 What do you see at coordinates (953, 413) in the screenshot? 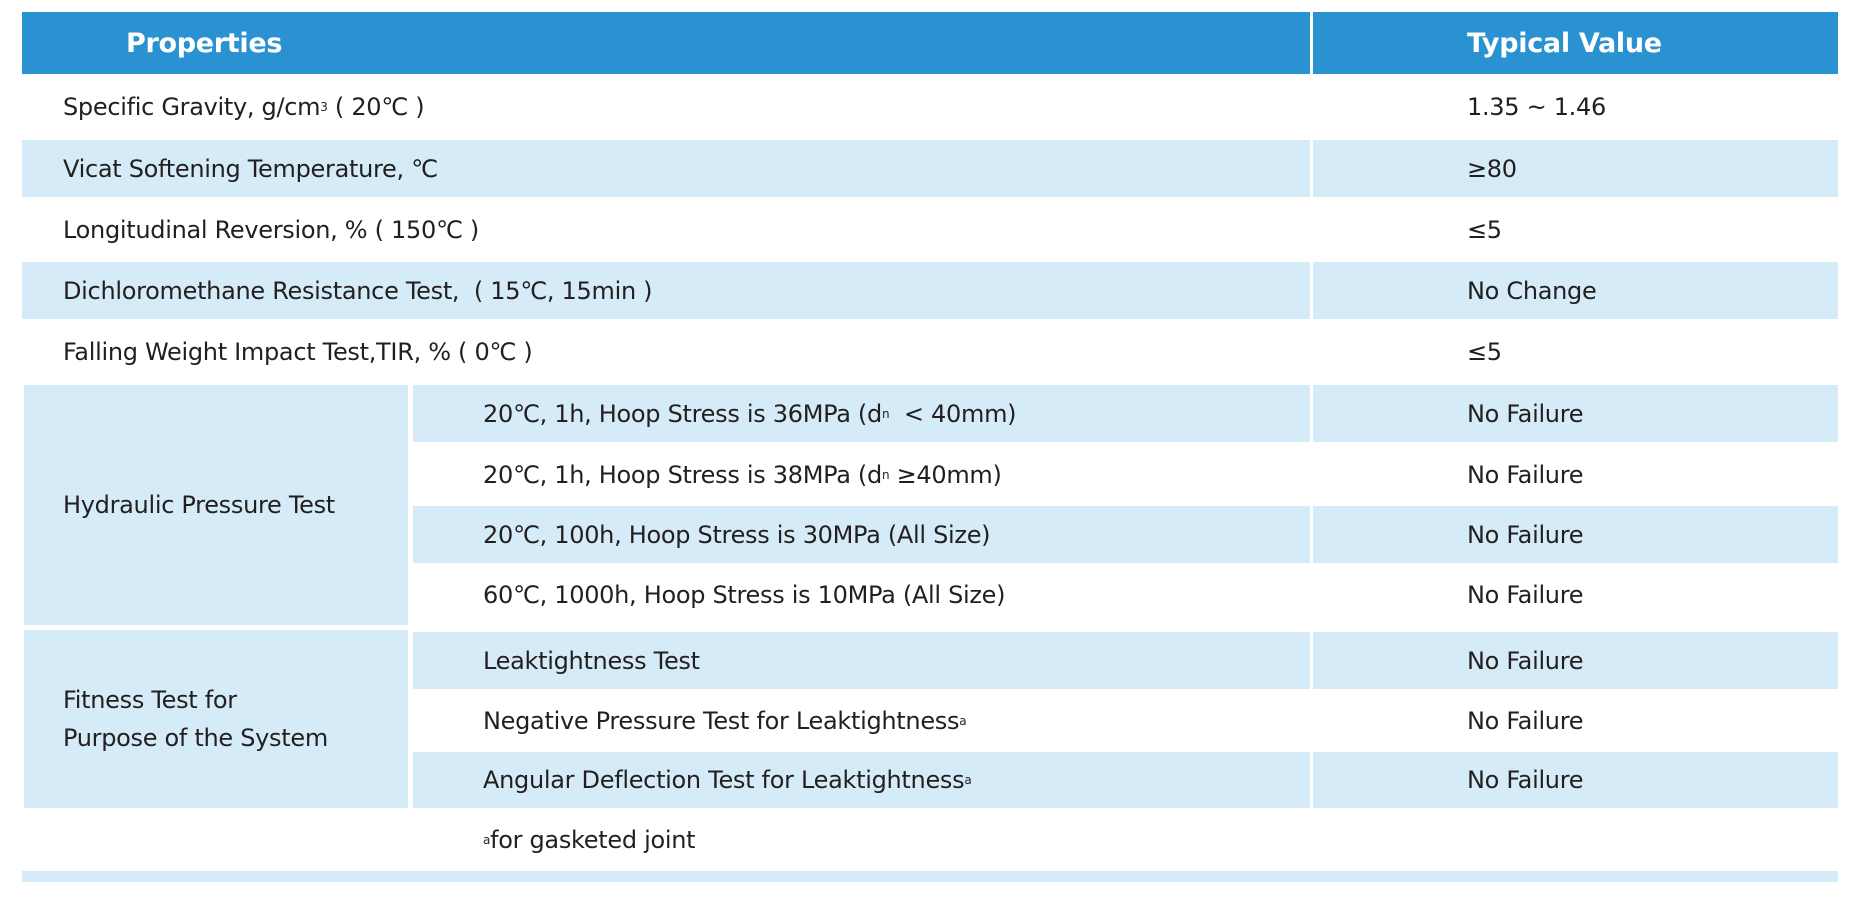
I see `property-label-suffix: < 40mm)` at bounding box center [953, 413].